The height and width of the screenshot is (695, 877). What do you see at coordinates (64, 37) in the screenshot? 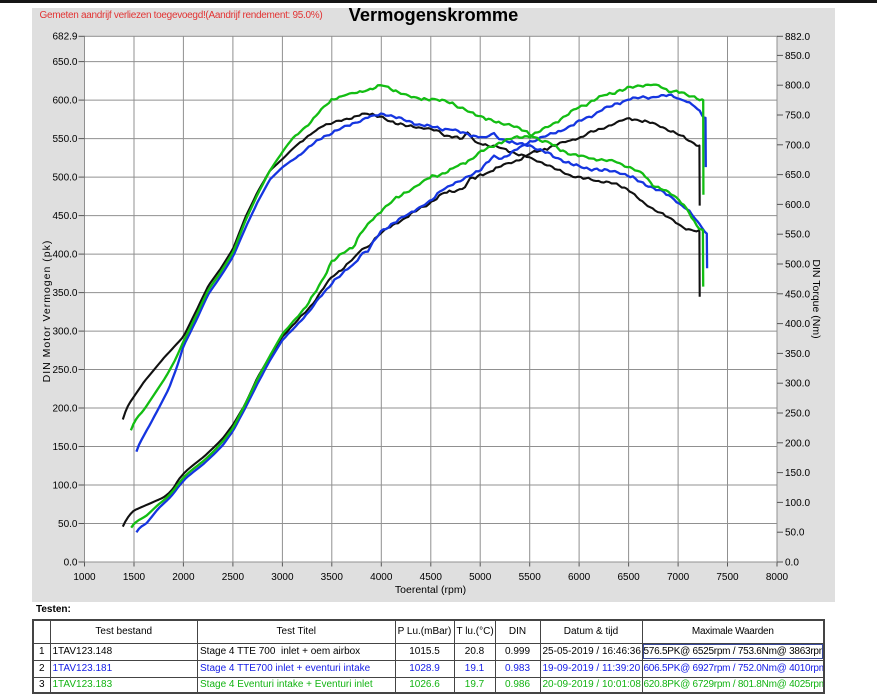
I see `svg-text: 682.9` at bounding box center [64, 37].